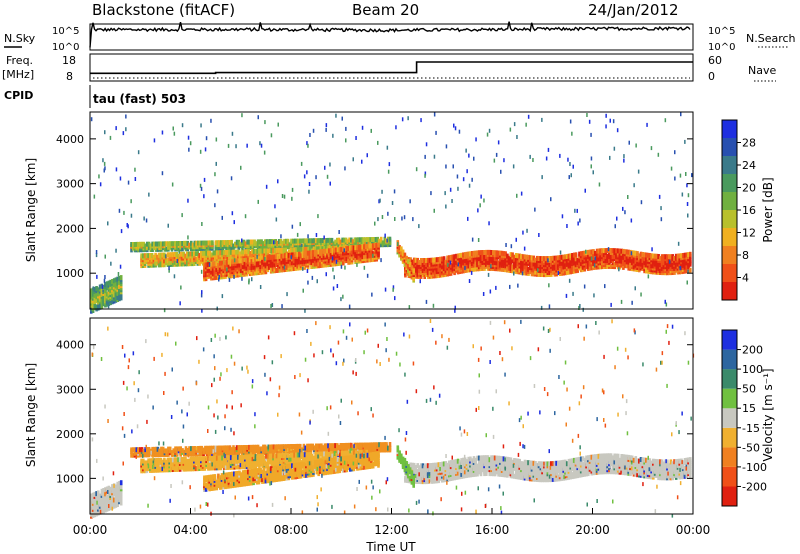 The width and height of the screenshot is (800, 554). I want to click on colorbar-tick-label: 100, so click(752, 369).